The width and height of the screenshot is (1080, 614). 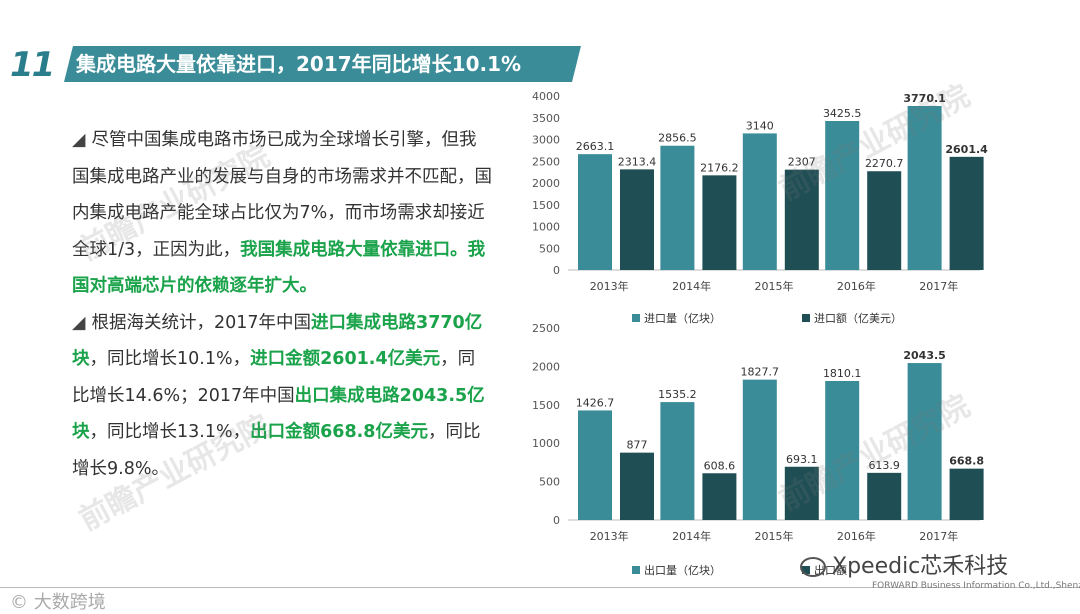 What do you see at coordinates (719, 167) in the screenshot?
I see `data-label: 2176.2` at bounding box center [719, 167].